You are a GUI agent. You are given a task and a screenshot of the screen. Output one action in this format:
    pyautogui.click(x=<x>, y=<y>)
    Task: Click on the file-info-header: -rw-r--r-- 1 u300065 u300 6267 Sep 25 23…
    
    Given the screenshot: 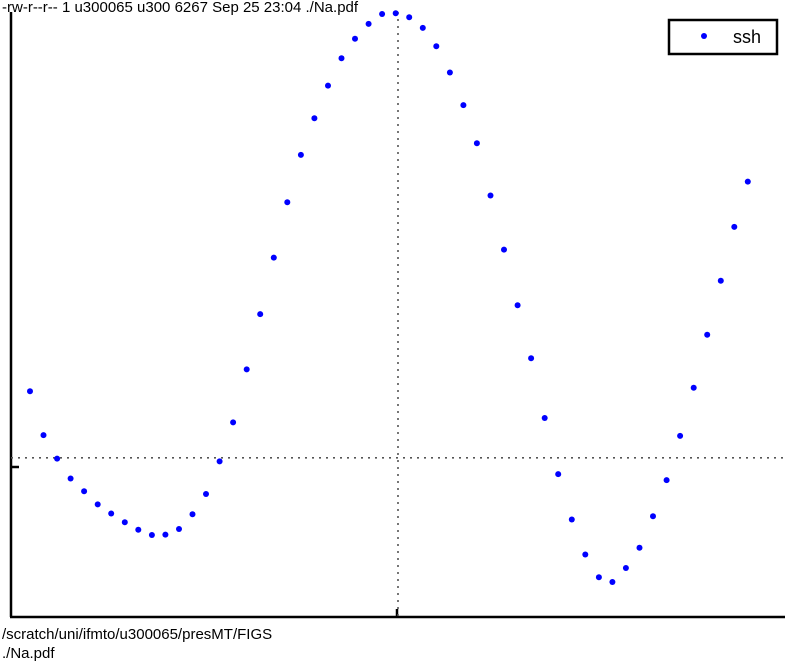 What is the action you would take?
    pyautogui.click(x=180, y=8)
    